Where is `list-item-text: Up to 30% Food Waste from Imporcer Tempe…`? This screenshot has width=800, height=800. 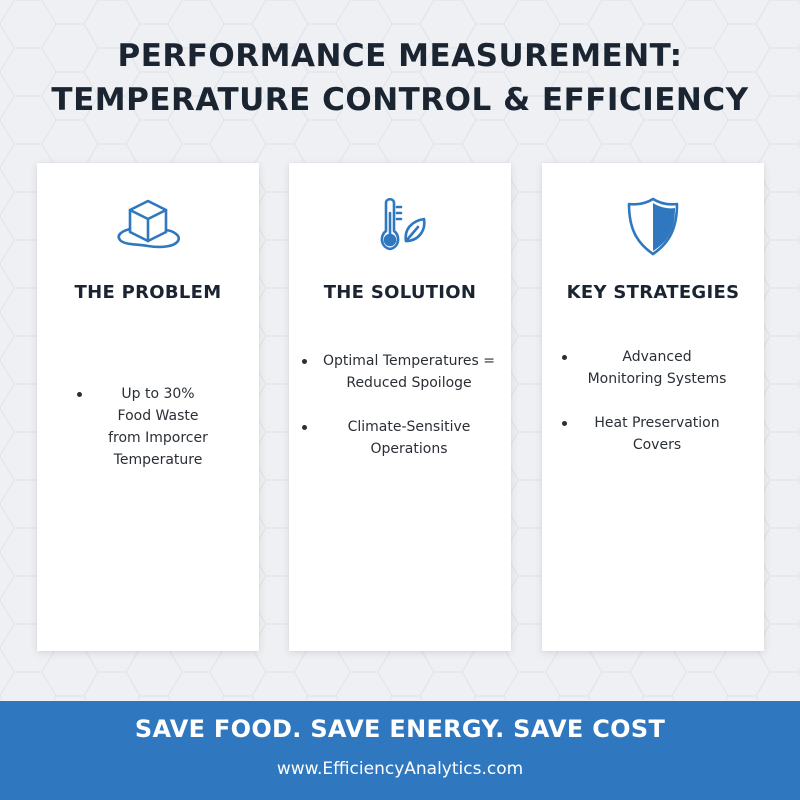
list-item-text: Up to 30% Food Waste from Imporcer Tempe… is located at coordinates (158, 427).